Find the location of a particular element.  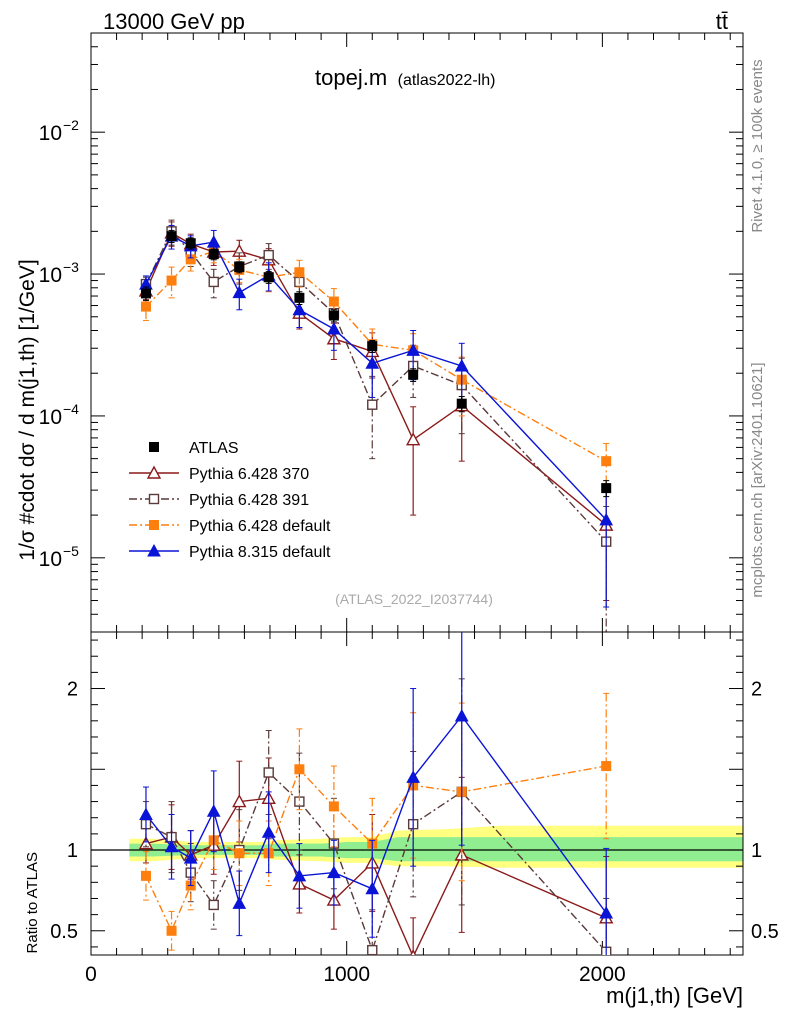

plot-title-sub: (atlas2022-lh) is located at coordinates (447, 80).